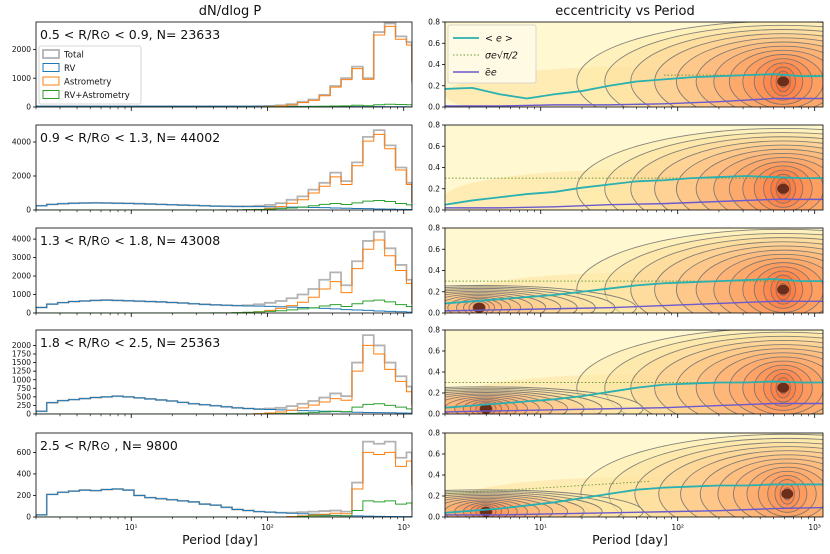 Image resolution: width=830 pixels, height=554 pixels. I want to click on density-panel-1: 0.0 0.2 0.4 0.6 0.8 < e > σe√π/2 ẽe, so click(626, 65).